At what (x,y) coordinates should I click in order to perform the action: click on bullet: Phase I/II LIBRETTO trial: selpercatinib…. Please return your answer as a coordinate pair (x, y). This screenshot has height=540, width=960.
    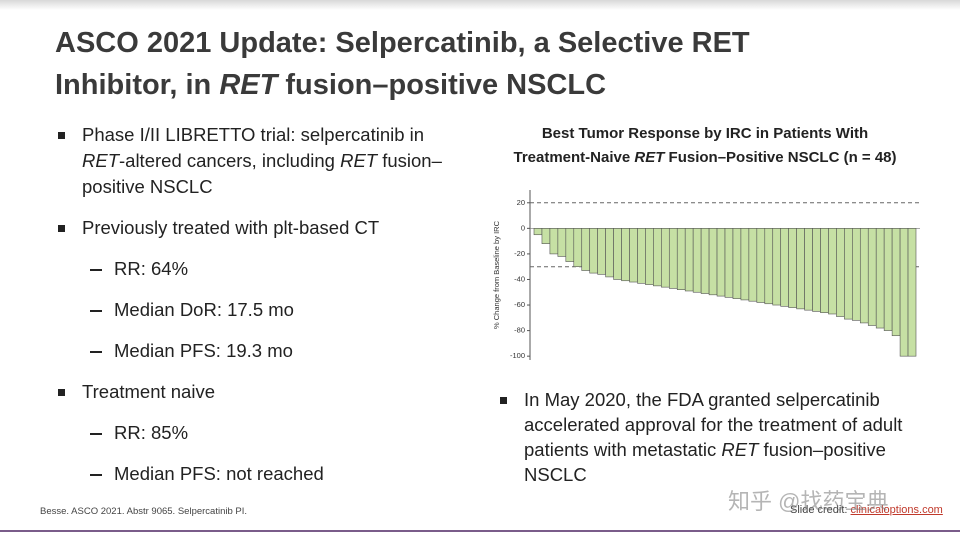
    Looking at the image, I should click on (255, 161).